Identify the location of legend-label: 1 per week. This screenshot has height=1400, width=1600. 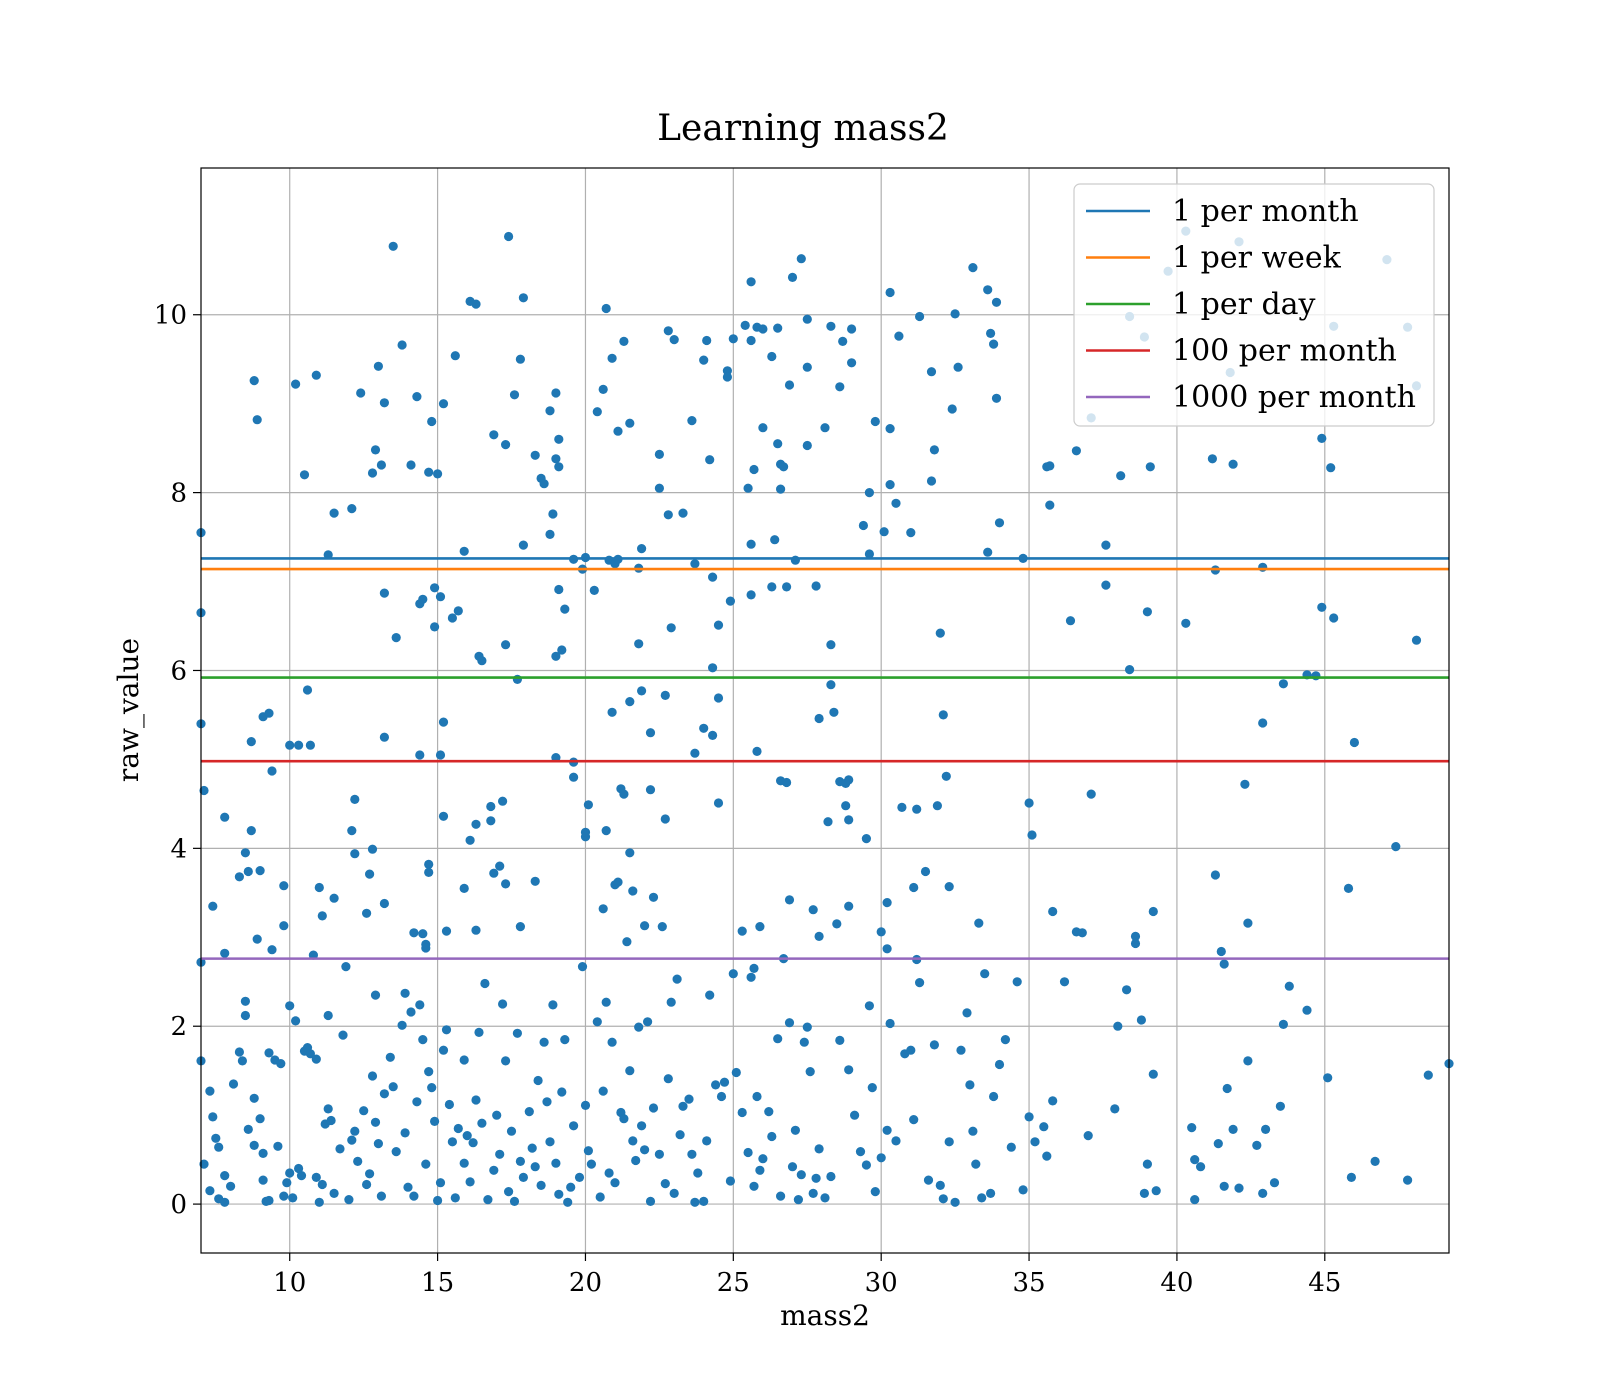
(1257, 258).